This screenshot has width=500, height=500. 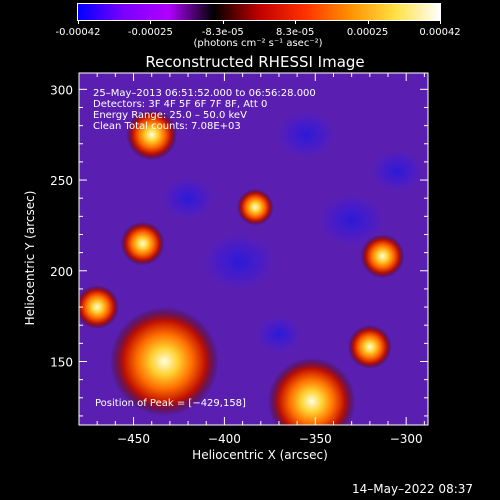 I want to click on y-tick-label: 200, so click(x=61, y=272).